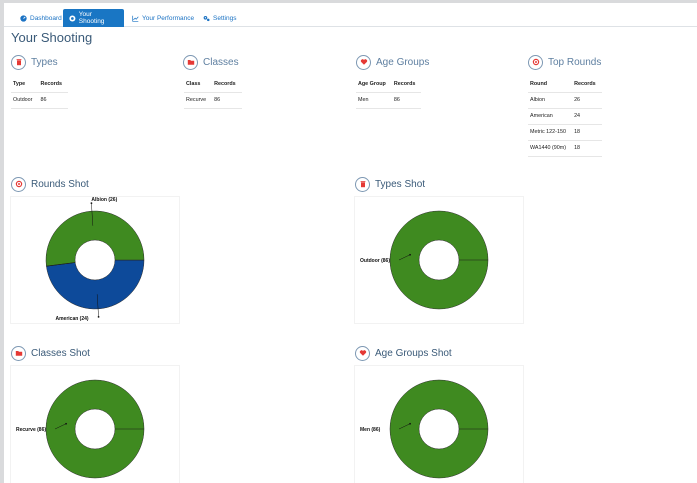 The image size is (697, 483). What do you see at coordinates (198, 85) in the screenshot?
I see `column-header: Class` at bounding box center [198, 85].